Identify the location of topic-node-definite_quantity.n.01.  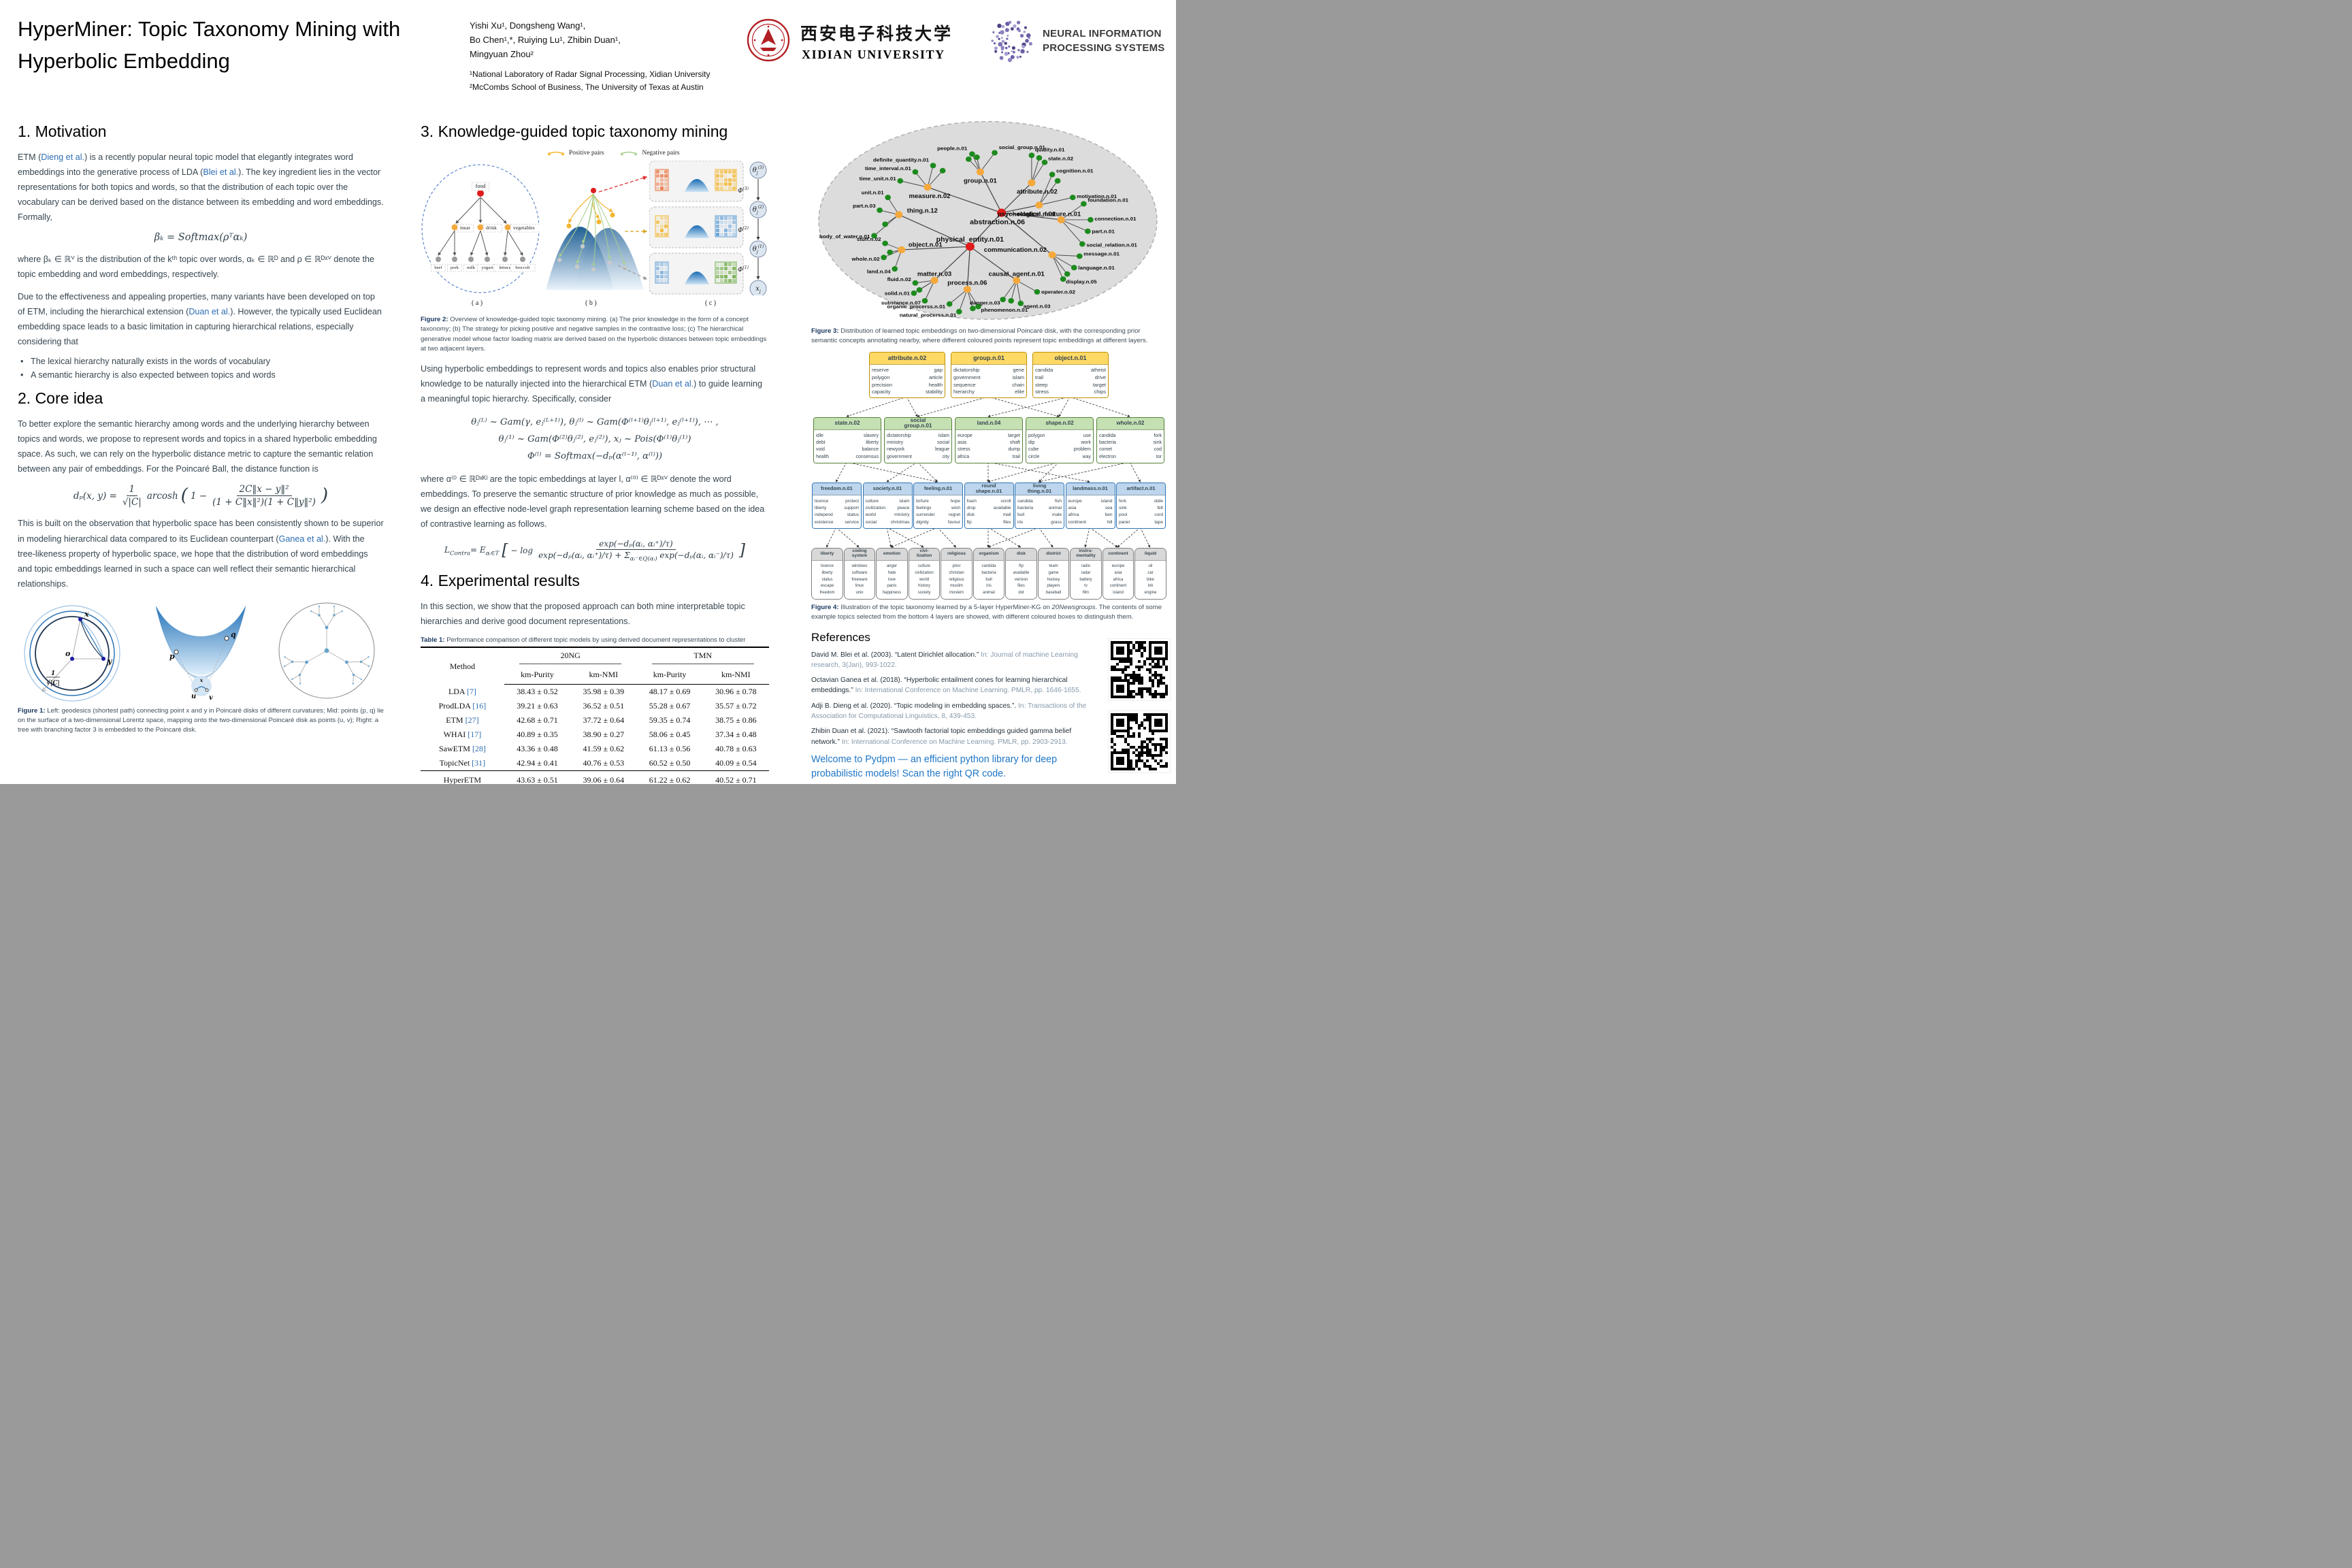
(933, 166).